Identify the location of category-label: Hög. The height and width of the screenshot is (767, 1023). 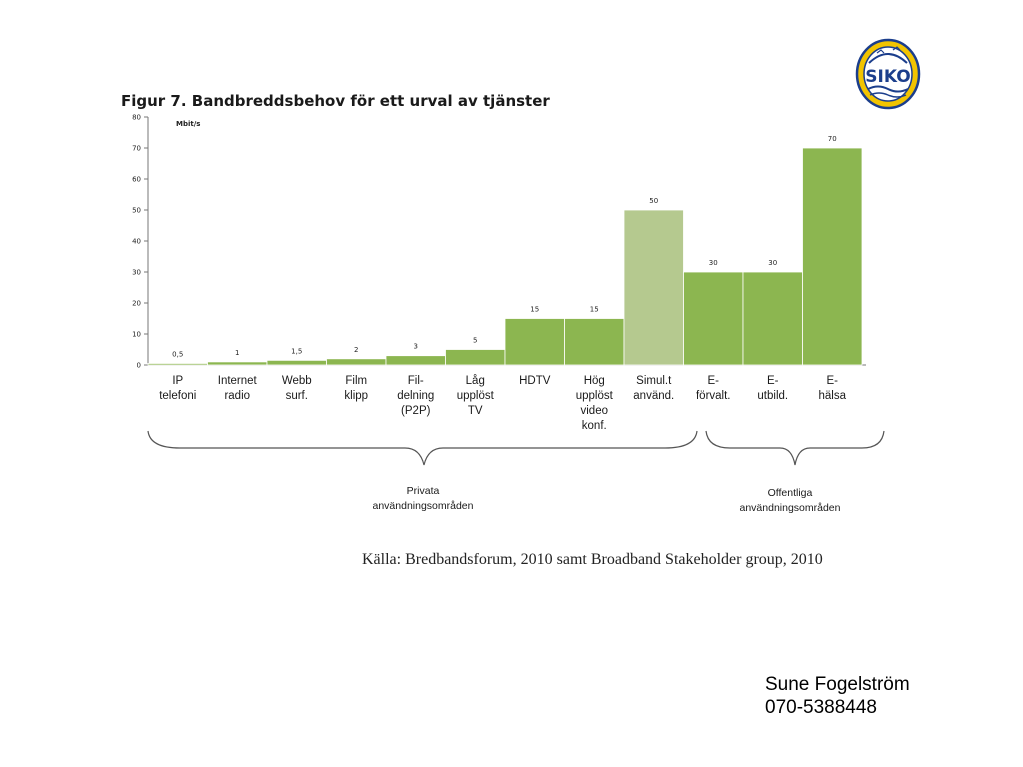
(594, 381).